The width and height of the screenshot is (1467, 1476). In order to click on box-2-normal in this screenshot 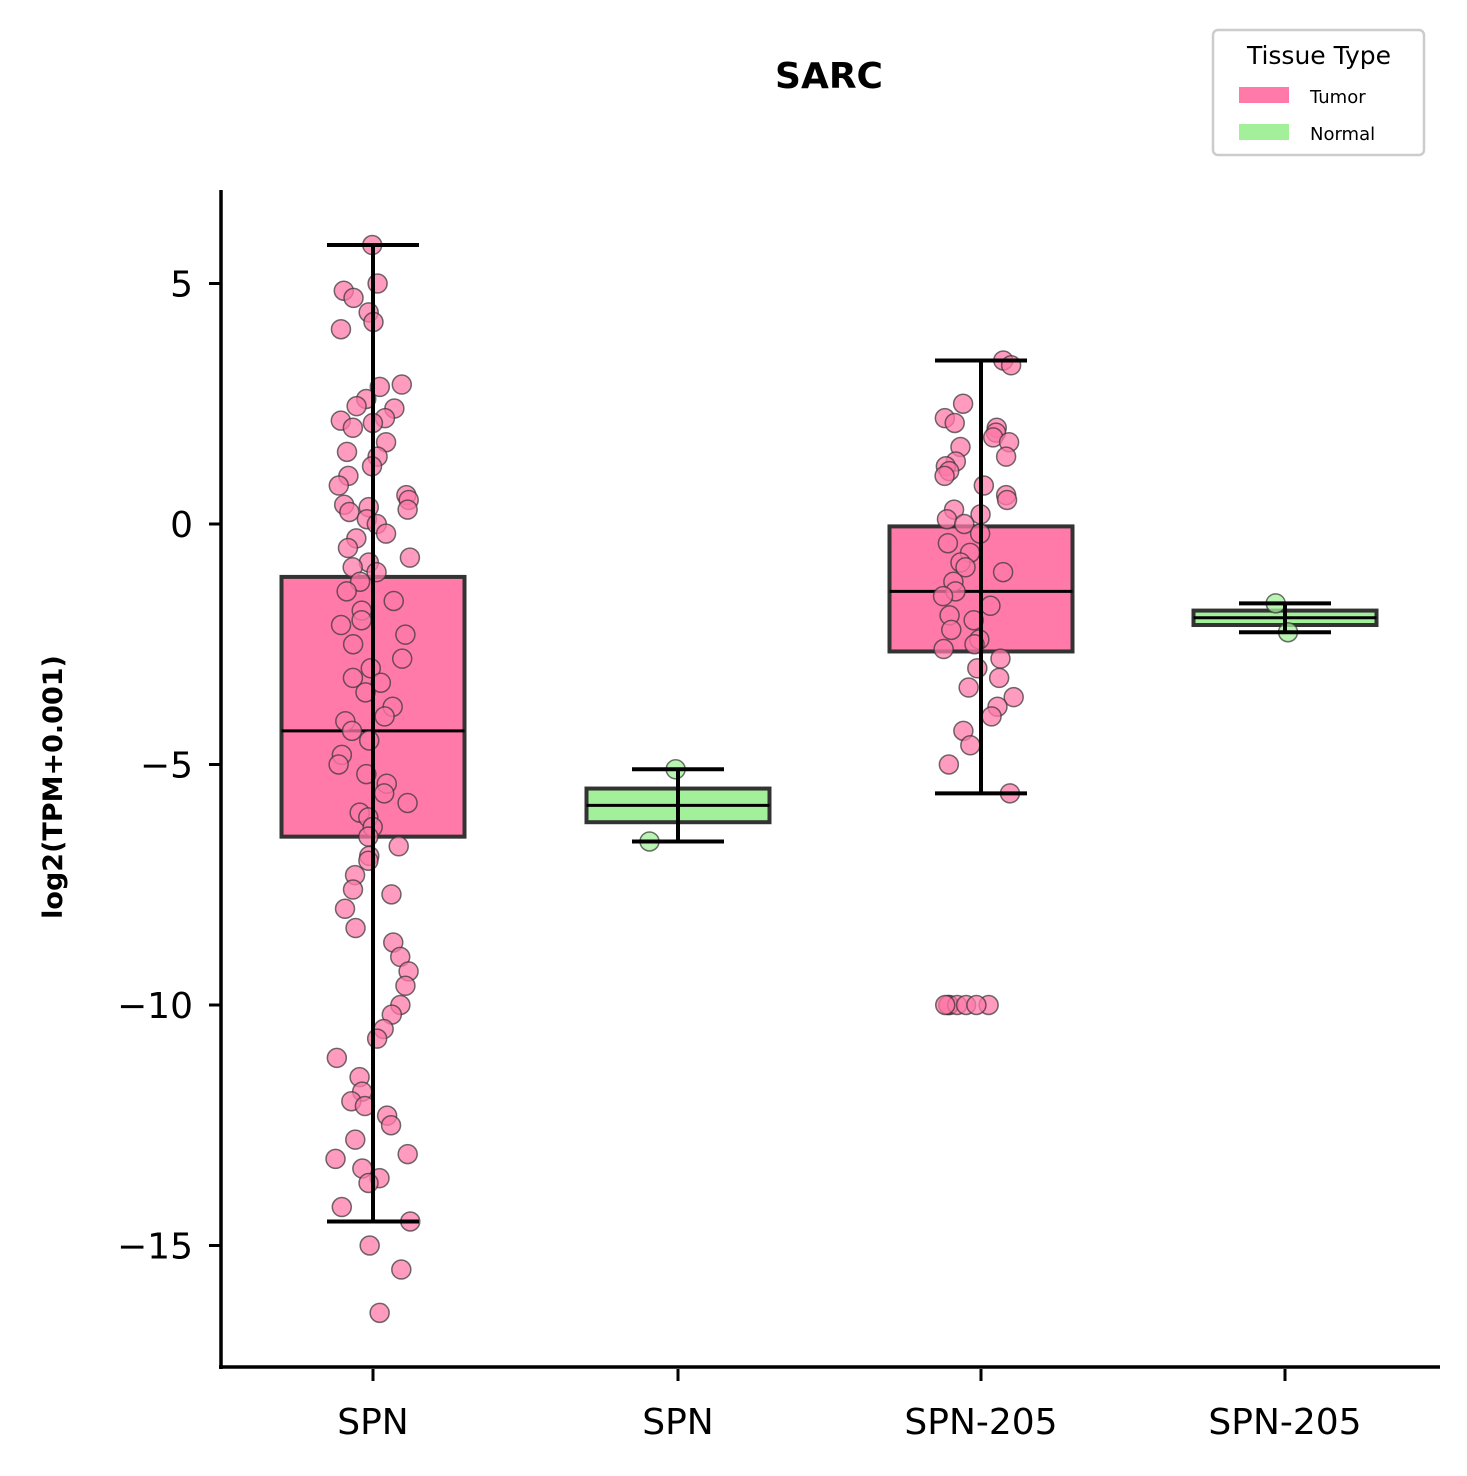, I will do `click(678, 805)`.